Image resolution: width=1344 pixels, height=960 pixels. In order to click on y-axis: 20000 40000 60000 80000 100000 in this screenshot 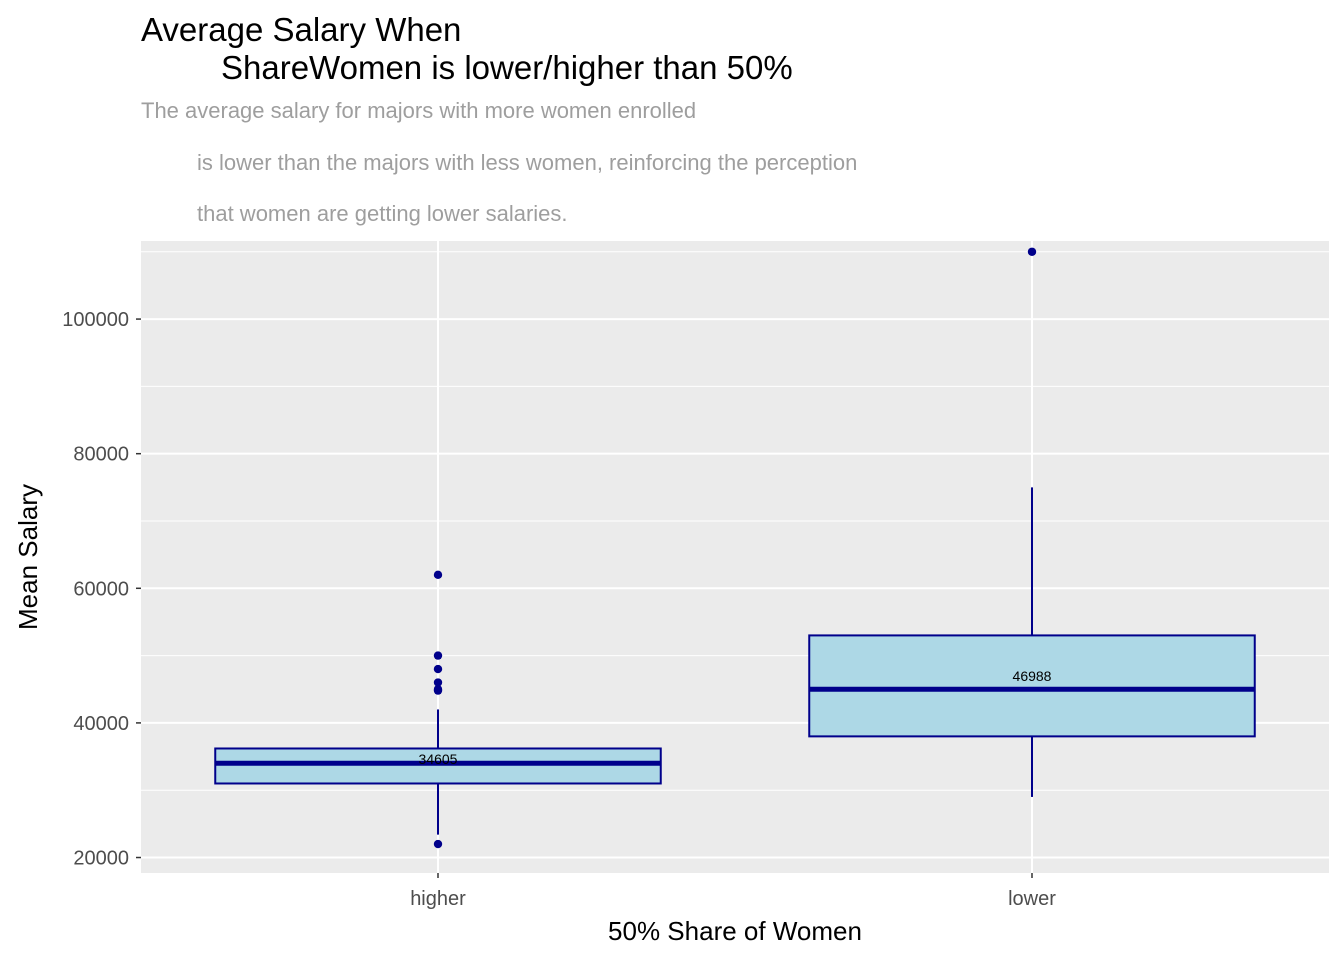, I will do `click(101, 589)`.